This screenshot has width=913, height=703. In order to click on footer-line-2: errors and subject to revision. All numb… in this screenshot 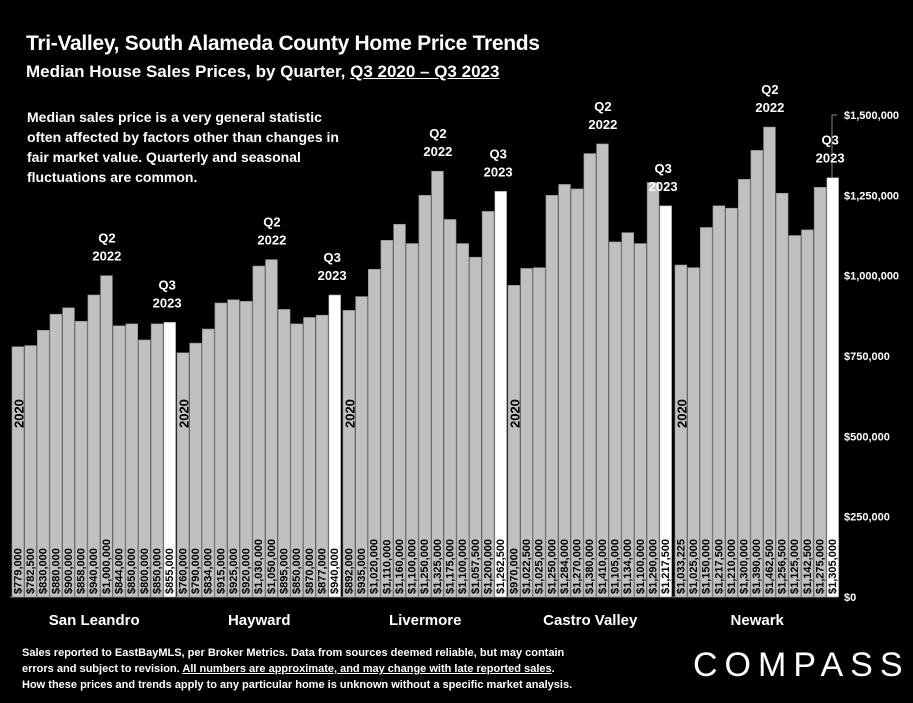, I will do `click(327, 669)`.